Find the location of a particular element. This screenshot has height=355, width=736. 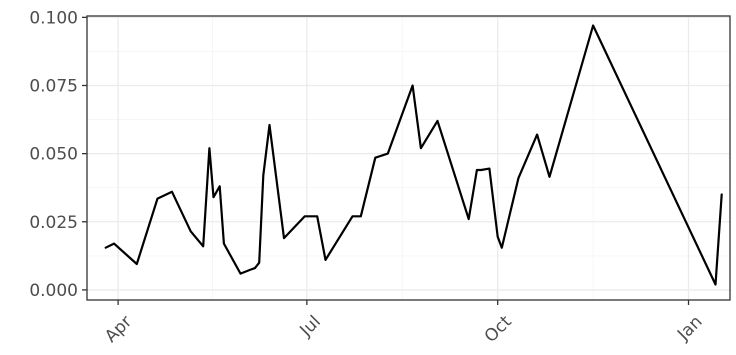

x-tick-label: Oct is located at coordinates (498, 329).